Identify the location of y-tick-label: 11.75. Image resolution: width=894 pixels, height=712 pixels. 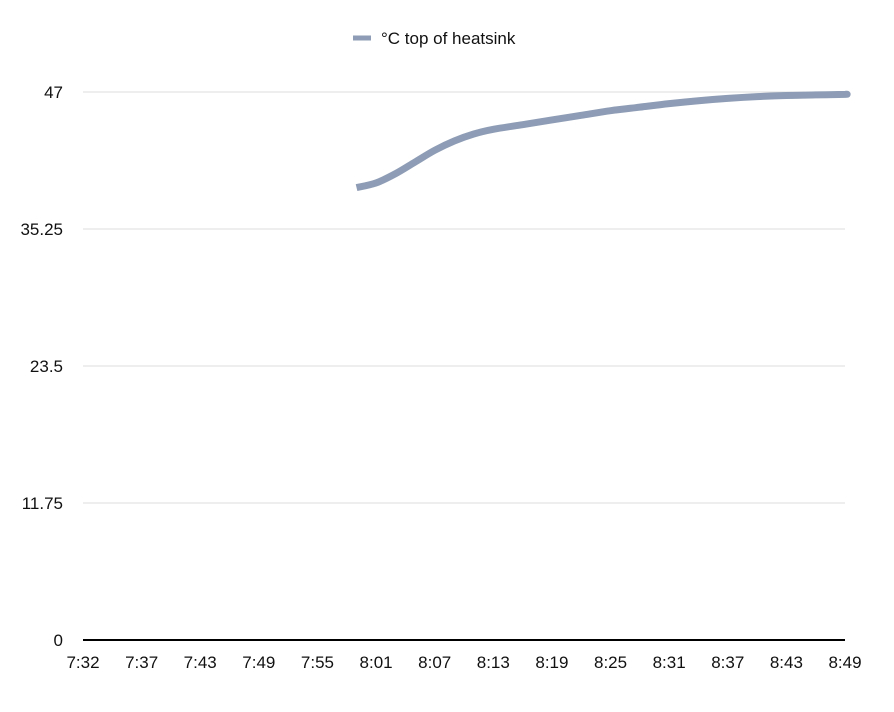
(42, 503).